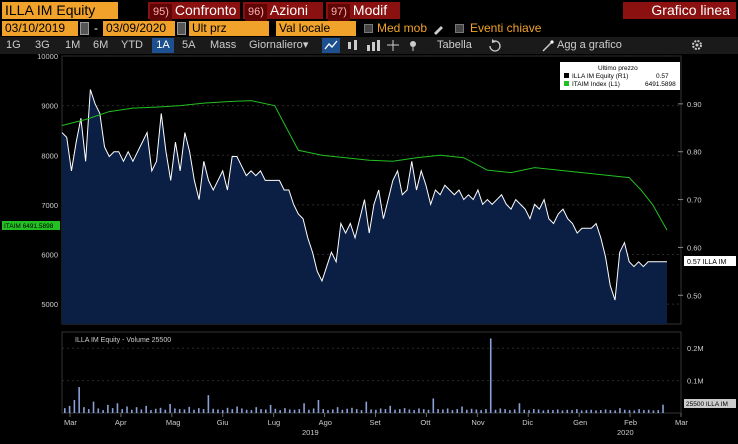 Image resolution: width=738 pixels, height=444 pixels. What do you see at coordinates (49, 155) in the screenshot?
I see `left-tick-label: 8000` at bounding box center [49, 155].